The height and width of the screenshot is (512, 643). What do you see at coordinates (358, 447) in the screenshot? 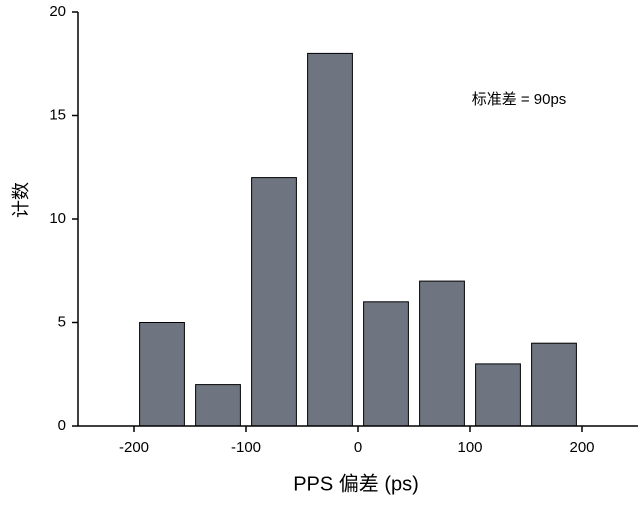
I see `x-tick-label: 0` at bounding box center [358, 447].